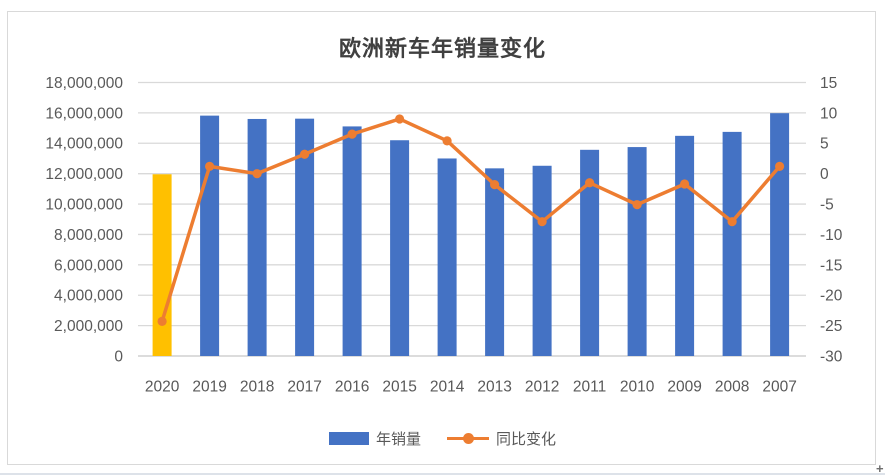  Describe the element at coordinates (637, 386) in the screenshot. I see `svg-text: 2010` at that location.